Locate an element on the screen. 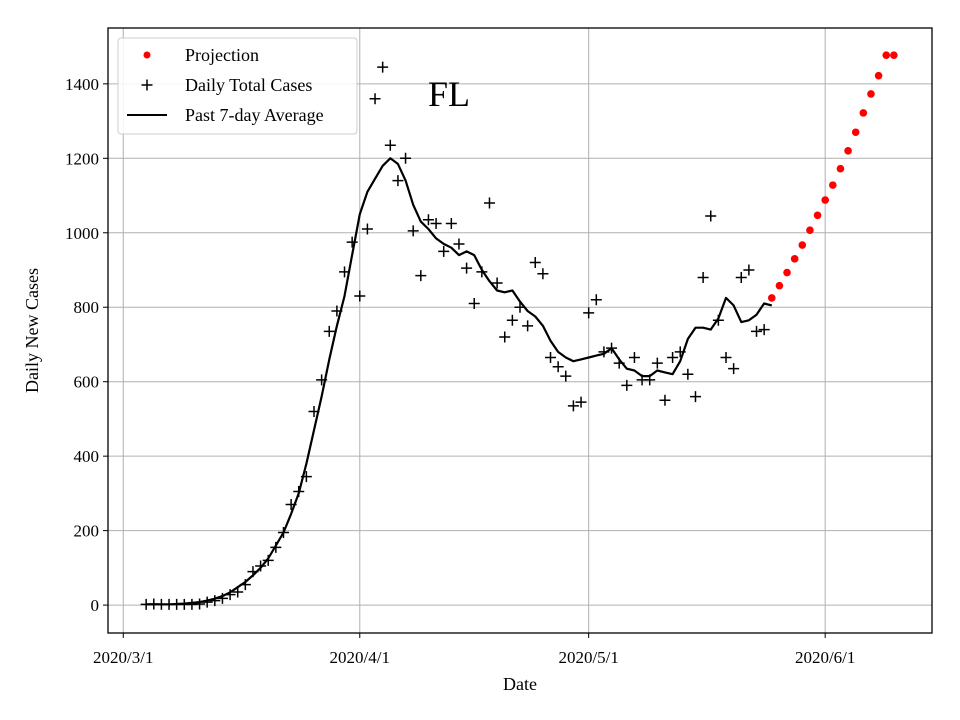 The image size is (960, 720). legend-box is located at coordinates (237, 86).